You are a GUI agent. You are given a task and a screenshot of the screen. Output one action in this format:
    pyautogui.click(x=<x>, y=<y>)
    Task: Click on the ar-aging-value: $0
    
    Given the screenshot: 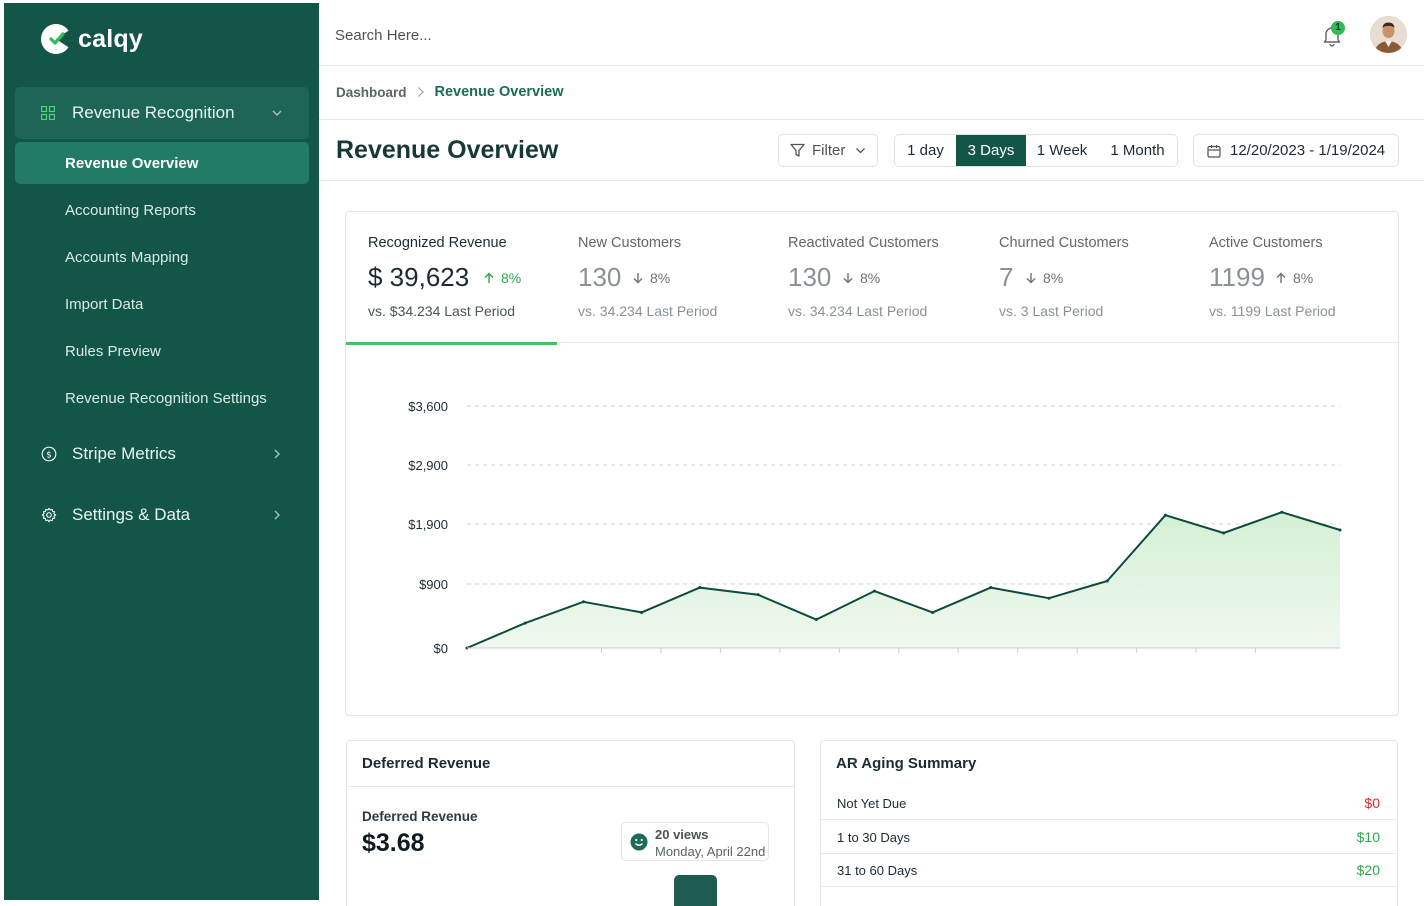 What is the action you would take?
    pyautogui.click(x=1372, y=803)
    